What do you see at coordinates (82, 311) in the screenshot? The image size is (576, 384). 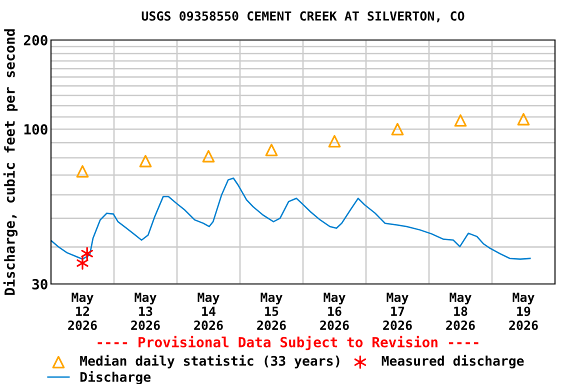 I see `x-tick-label: May 12 2026` at bounding box center [82, 311].